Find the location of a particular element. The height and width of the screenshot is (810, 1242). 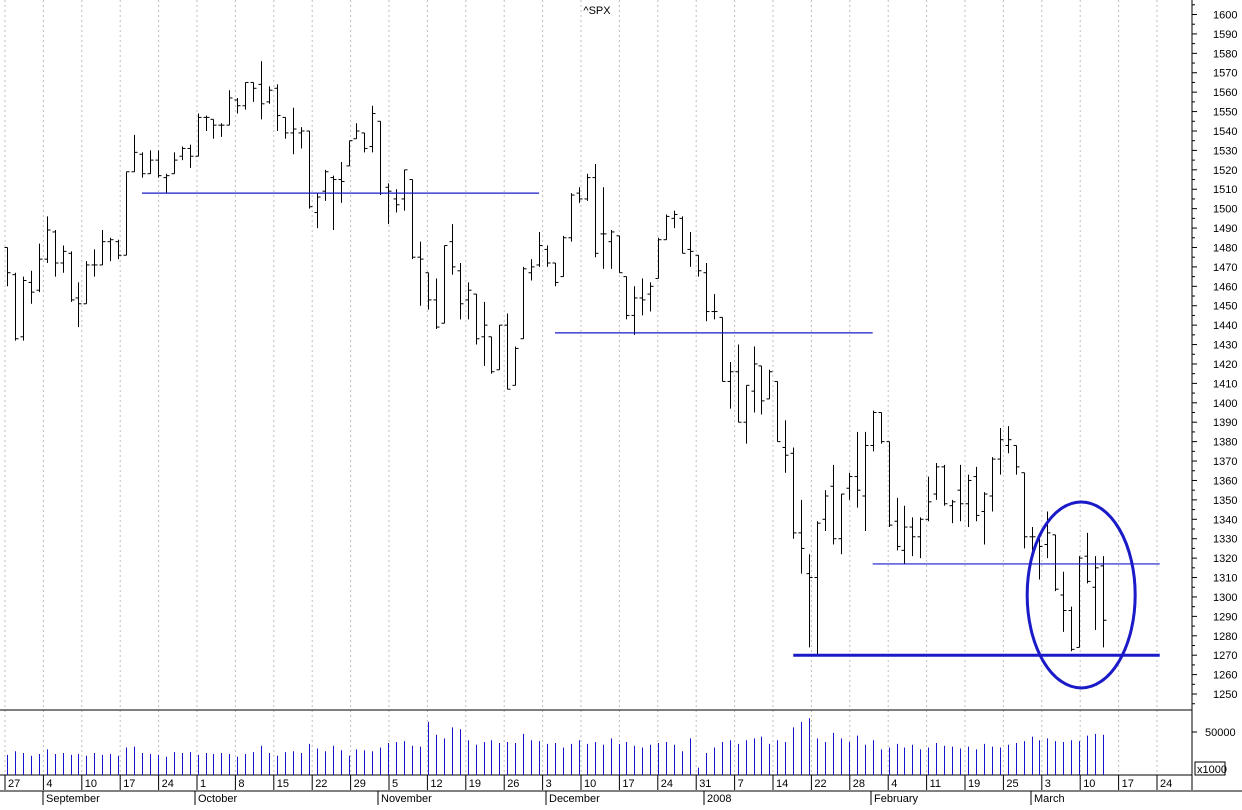

y-tick-label: 1360 is located at coordinates (1225, 481).